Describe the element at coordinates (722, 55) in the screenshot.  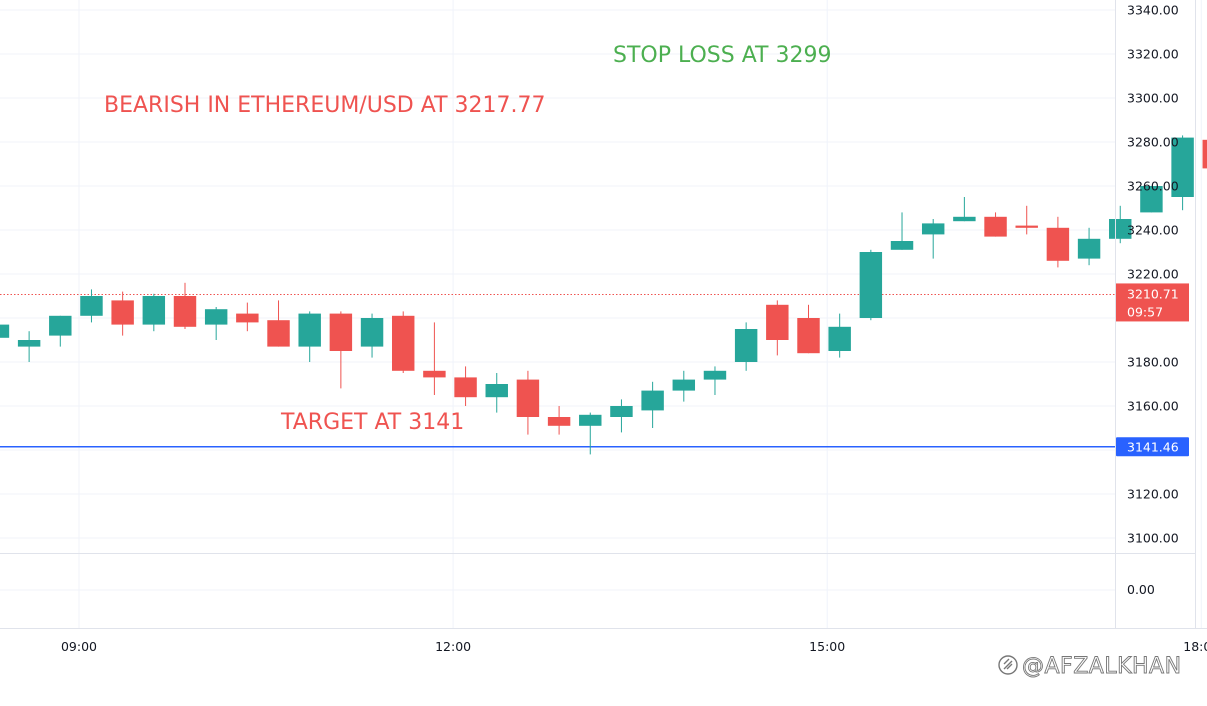
I see `annotation-stop-loss: STOP LOSS AT 3299` at that location.